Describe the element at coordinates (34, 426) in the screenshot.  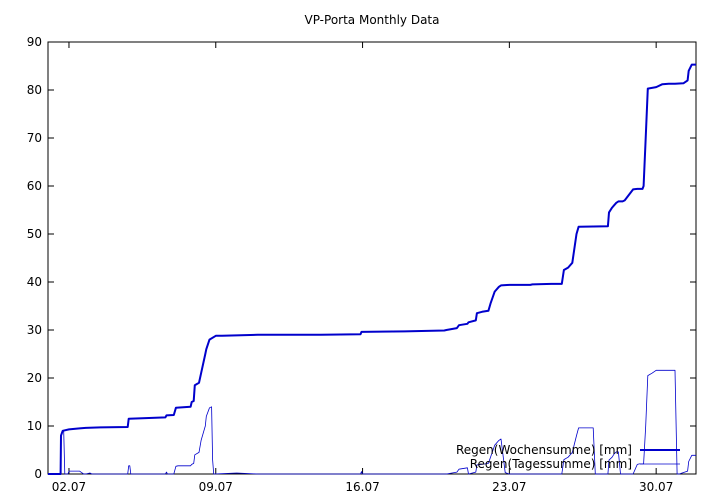
I see `y-tick-label: 10` at that location.